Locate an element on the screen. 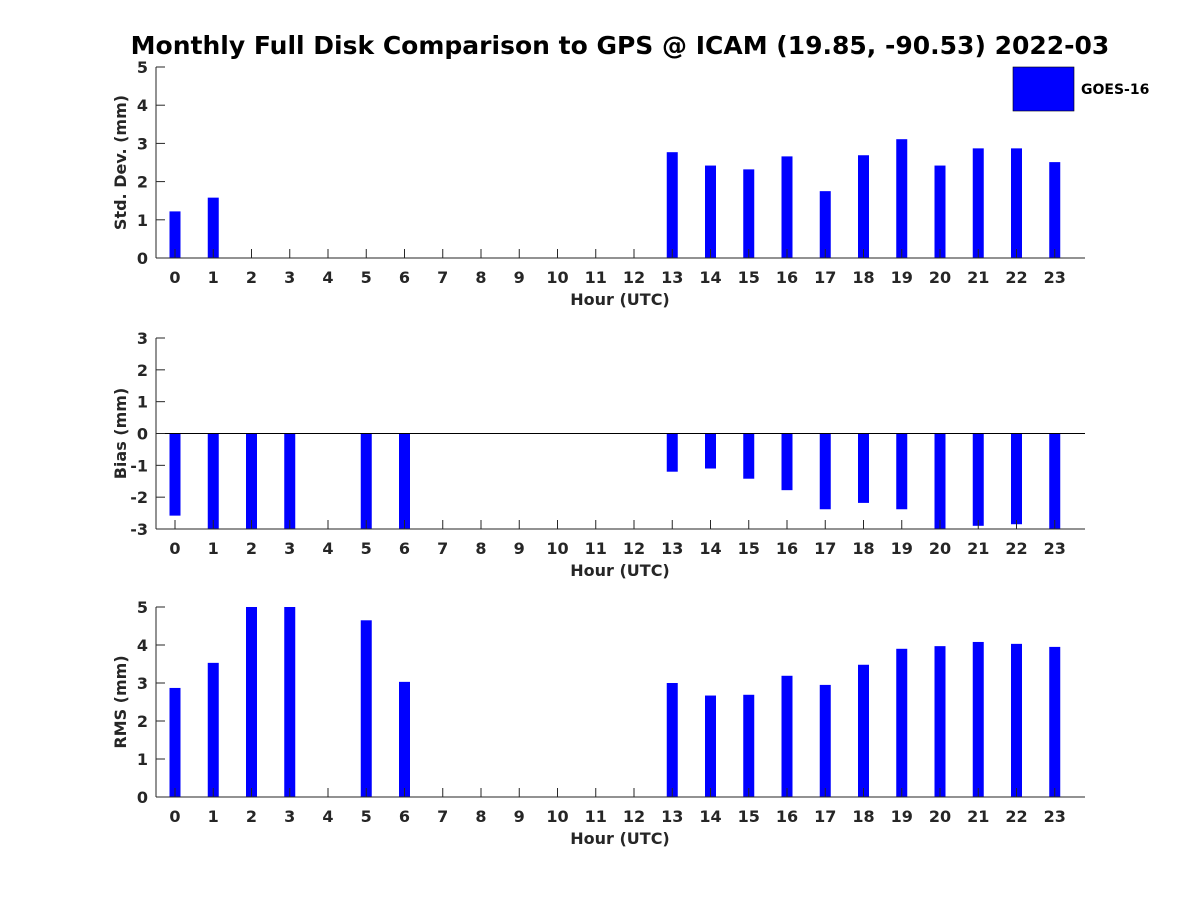  bias-mm-xtick-label: 4 is located at coordinates (327, 548).